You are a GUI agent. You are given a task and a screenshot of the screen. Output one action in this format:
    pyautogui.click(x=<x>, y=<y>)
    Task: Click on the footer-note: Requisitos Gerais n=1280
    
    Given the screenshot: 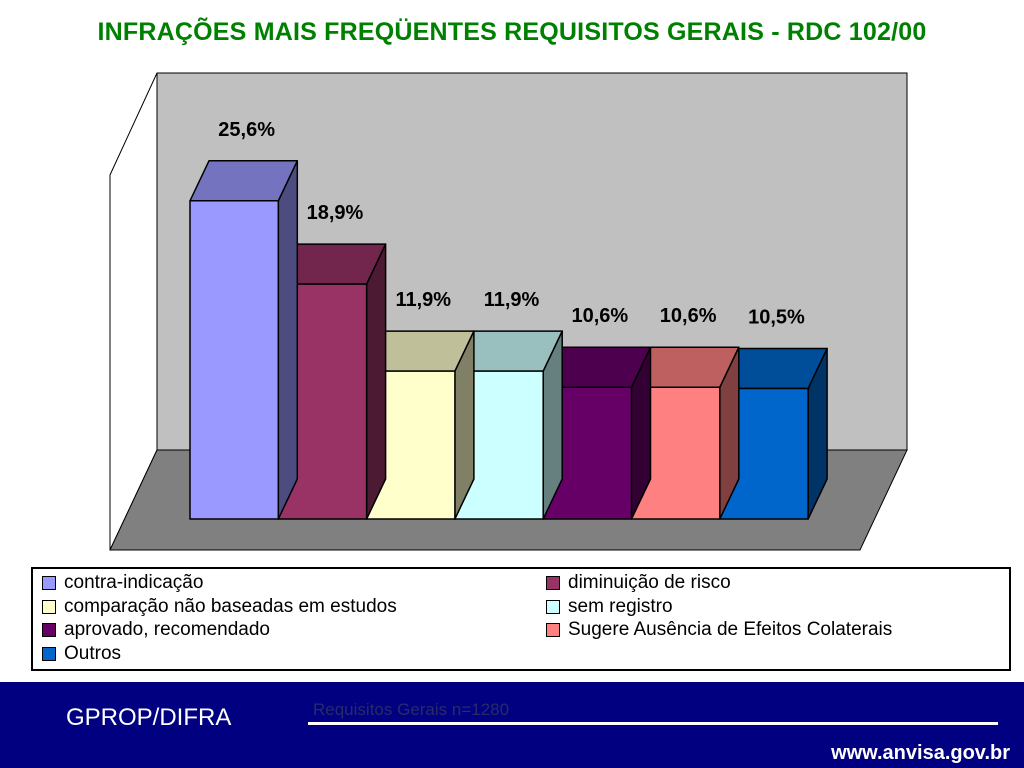 What is the action you would take?
    pyautogui.click(x=411, y=709)
    